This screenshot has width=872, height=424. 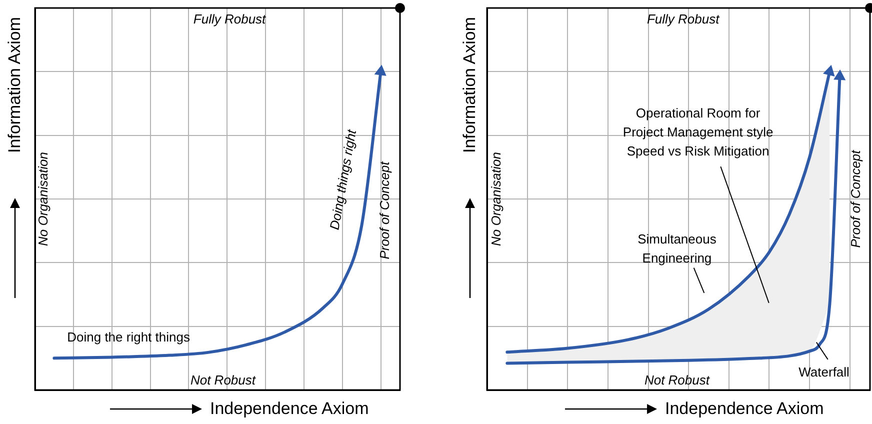 What do you see at coordinates (343, 179) in the screenshot?
I see `annotation: Doing things right` at bounding box center [343, 179].